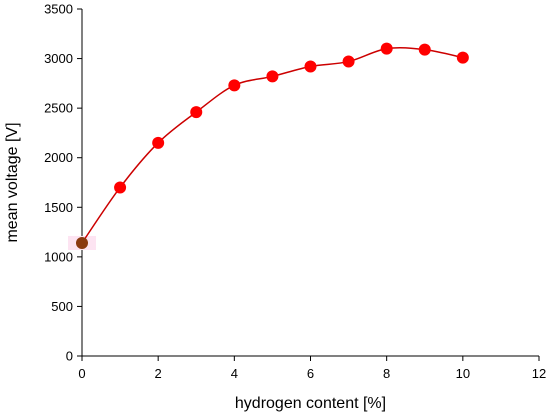 The width and height of the screenshot is (550, 420). I want to click on y-tick-label: 2000, so click(58, 157).